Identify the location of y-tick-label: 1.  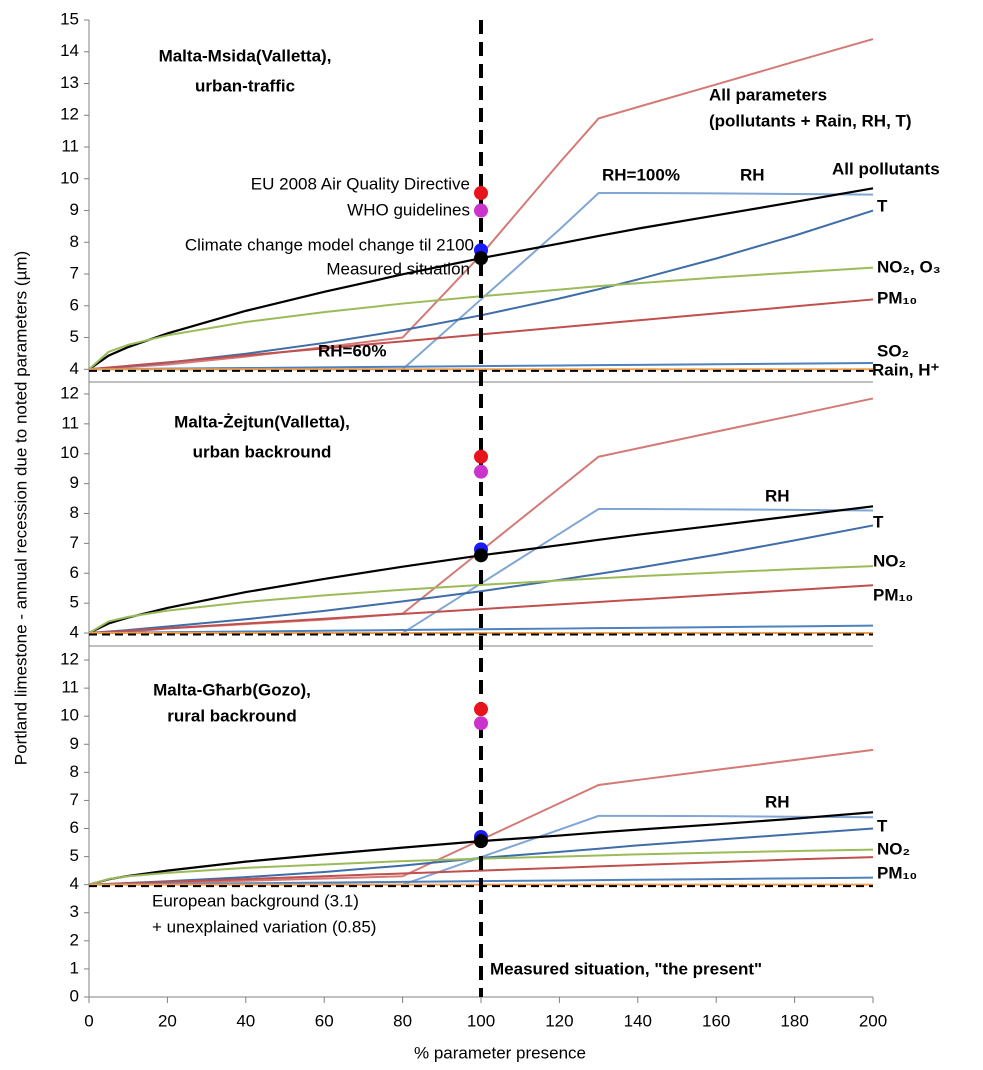
(74, 967).